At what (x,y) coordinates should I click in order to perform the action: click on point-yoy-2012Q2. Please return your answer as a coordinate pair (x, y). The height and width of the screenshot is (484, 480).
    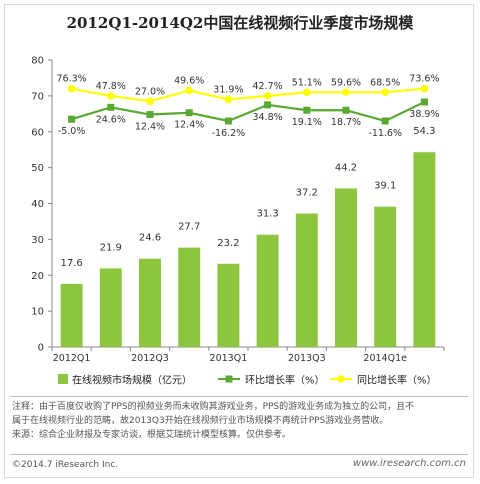
    Looking at the image, I should click on (111, 96).